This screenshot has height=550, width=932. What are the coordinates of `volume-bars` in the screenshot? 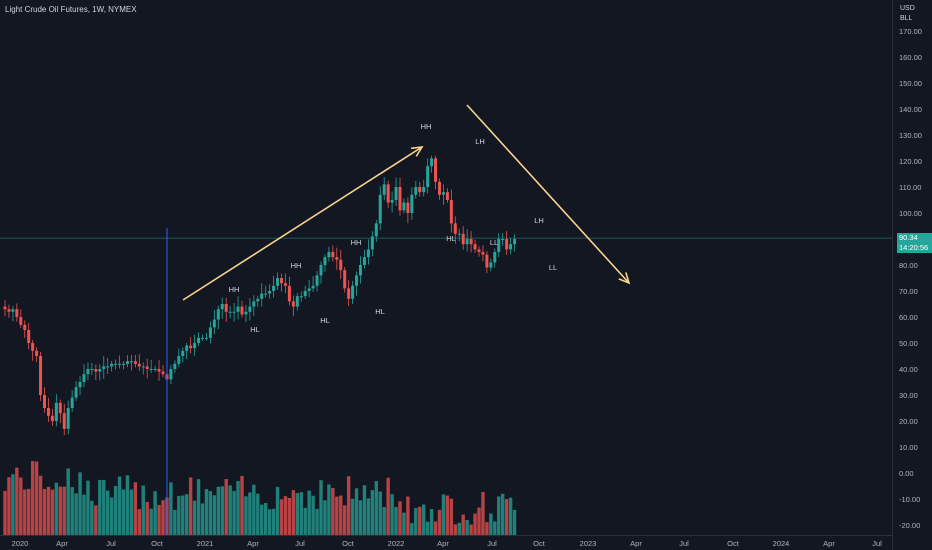 It's located at (260, 498).